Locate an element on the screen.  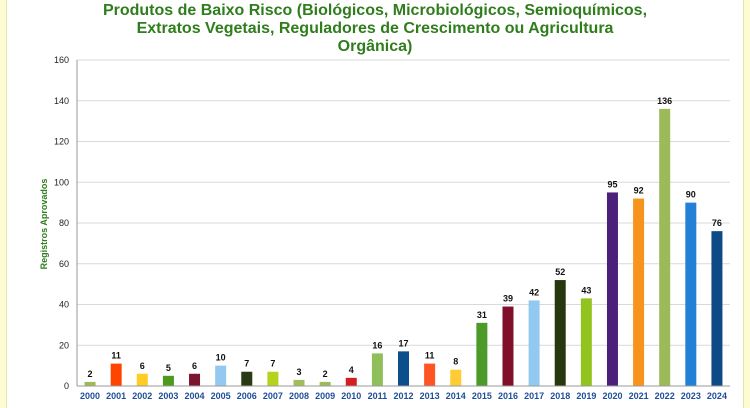
x-tick-label: 2008 is located at coordinates (299, 396).